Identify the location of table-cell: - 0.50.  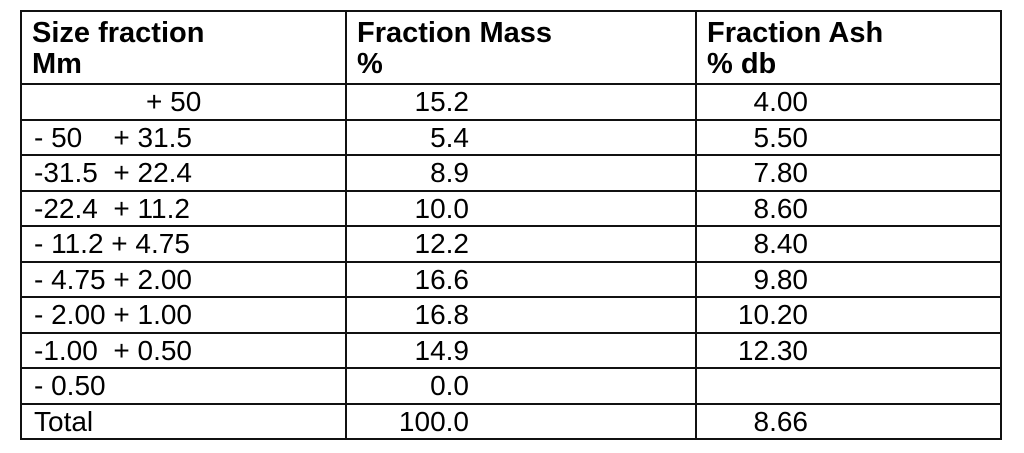
(183, 386).